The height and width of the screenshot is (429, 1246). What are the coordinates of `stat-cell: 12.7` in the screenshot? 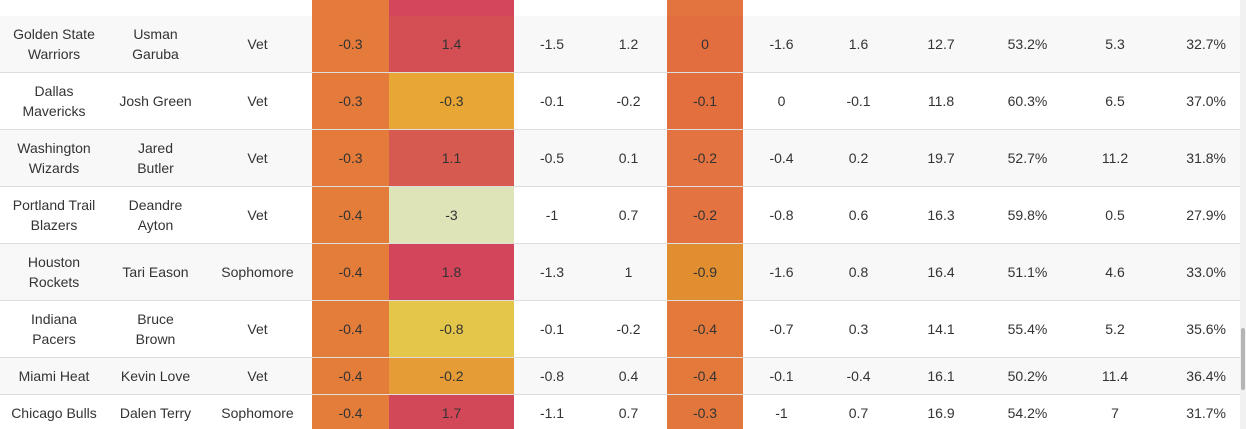 It's located at (941, 44).